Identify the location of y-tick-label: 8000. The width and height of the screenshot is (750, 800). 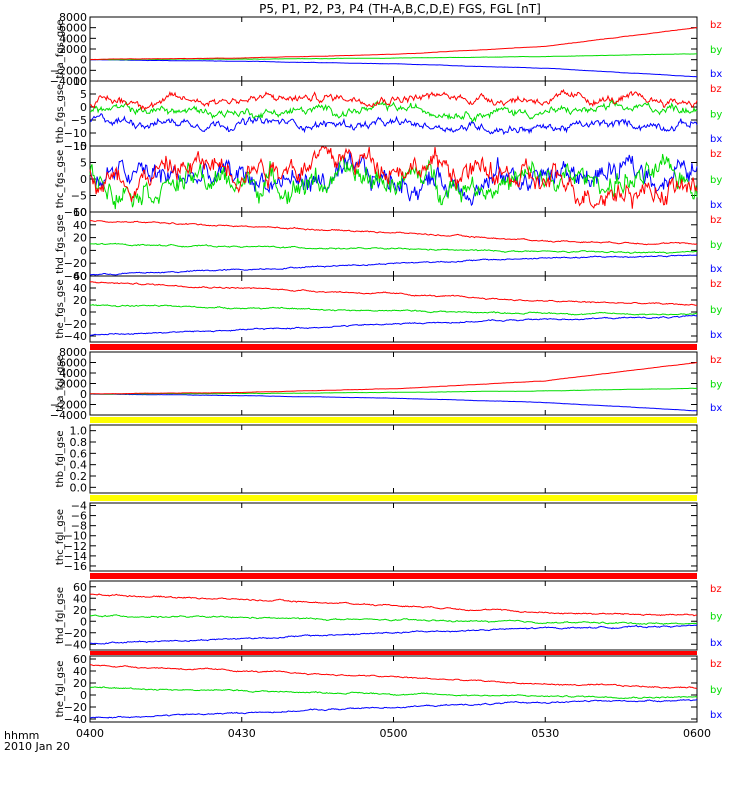
(73, 352).